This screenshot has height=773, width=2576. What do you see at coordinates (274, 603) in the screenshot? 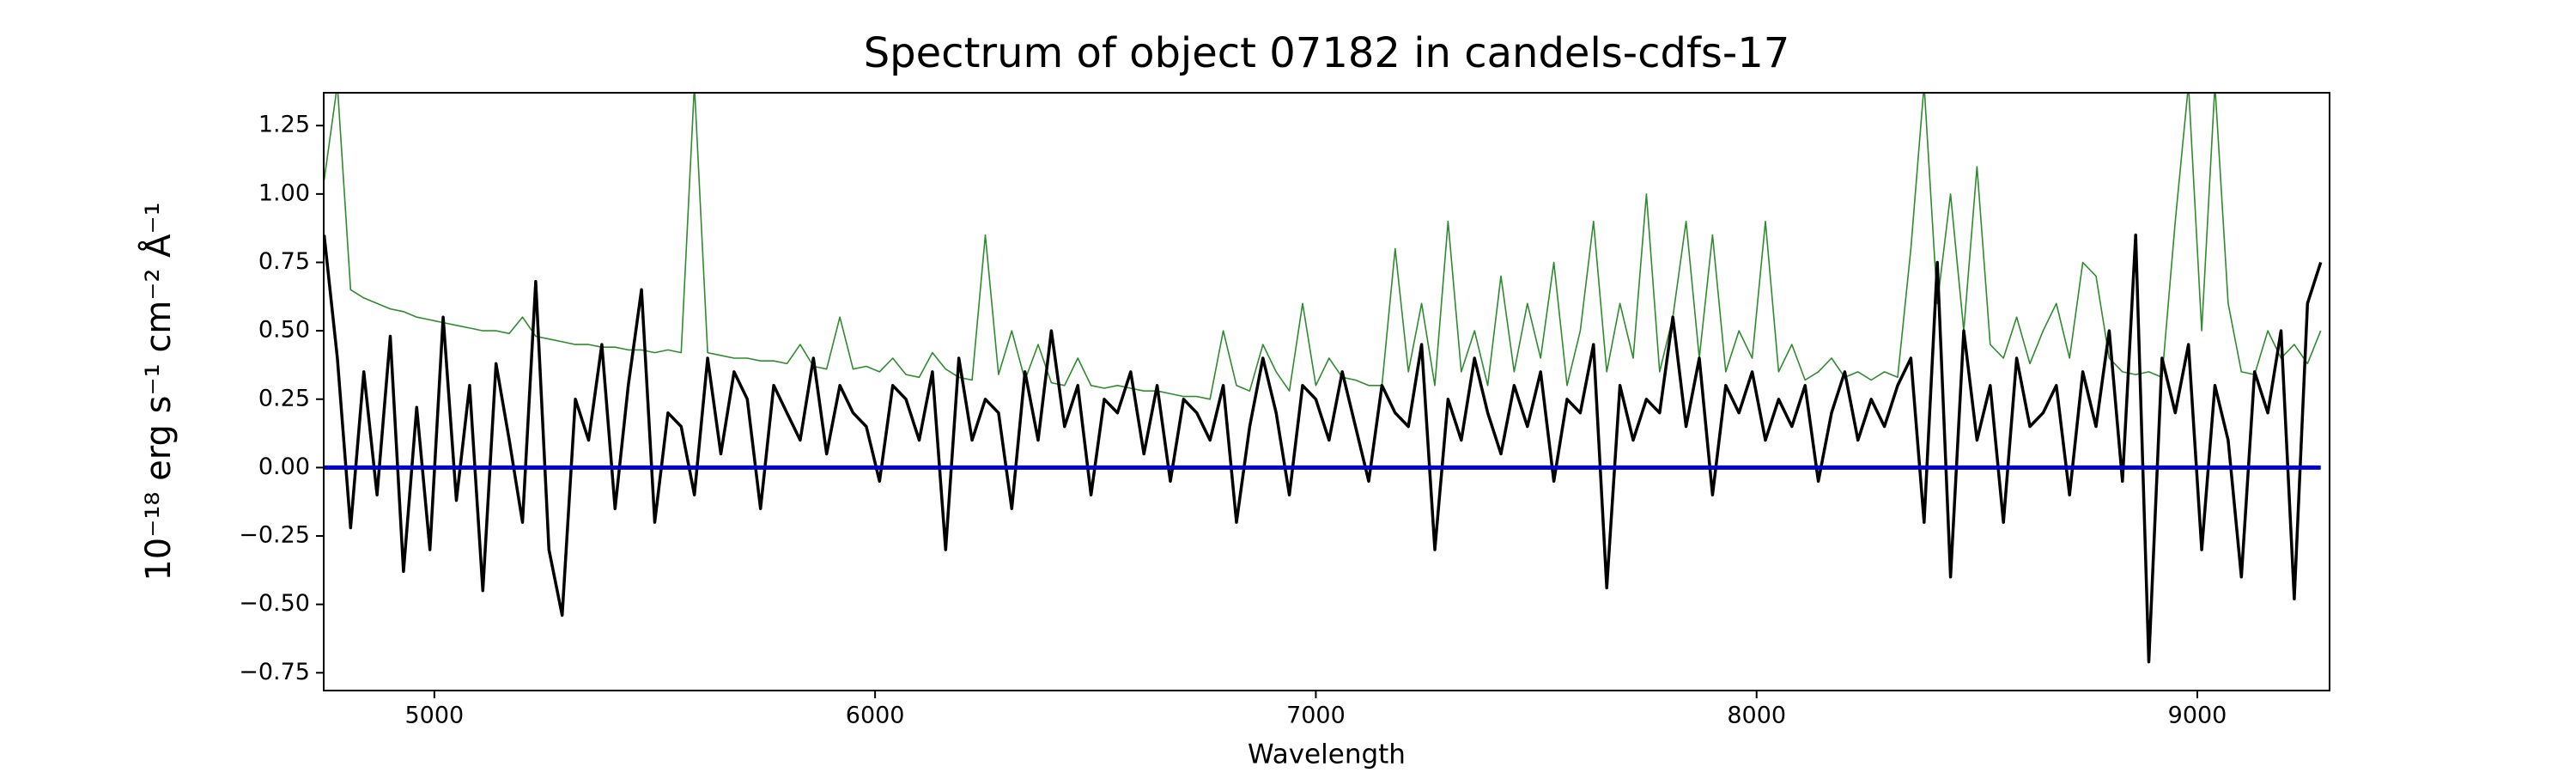
I see `y-tick-label: −0.50` at bounding box center [274, 603].